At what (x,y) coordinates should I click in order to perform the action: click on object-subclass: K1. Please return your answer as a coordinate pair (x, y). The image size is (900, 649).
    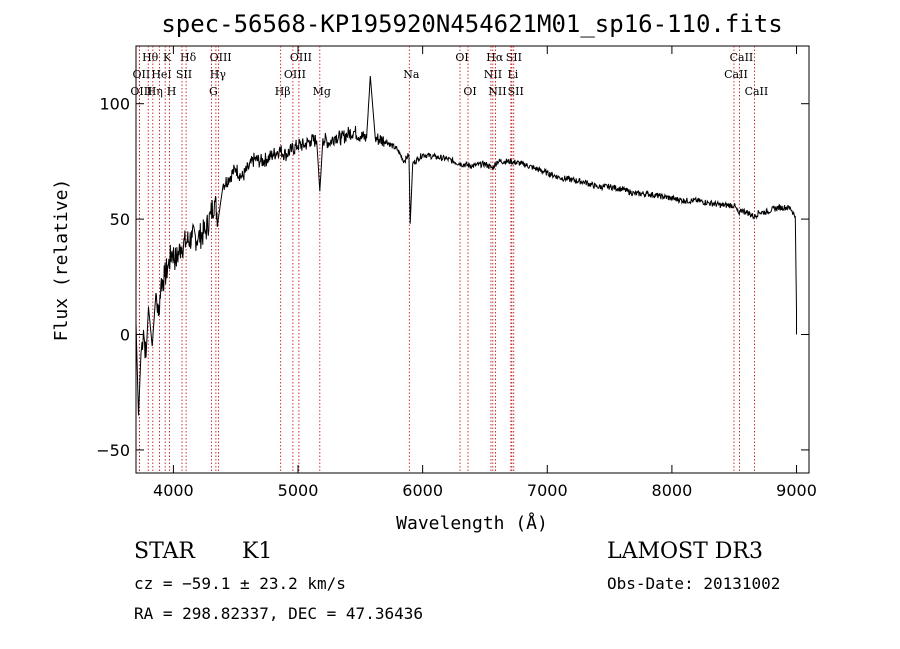
    Looking at the image, I should click on (257, 551).